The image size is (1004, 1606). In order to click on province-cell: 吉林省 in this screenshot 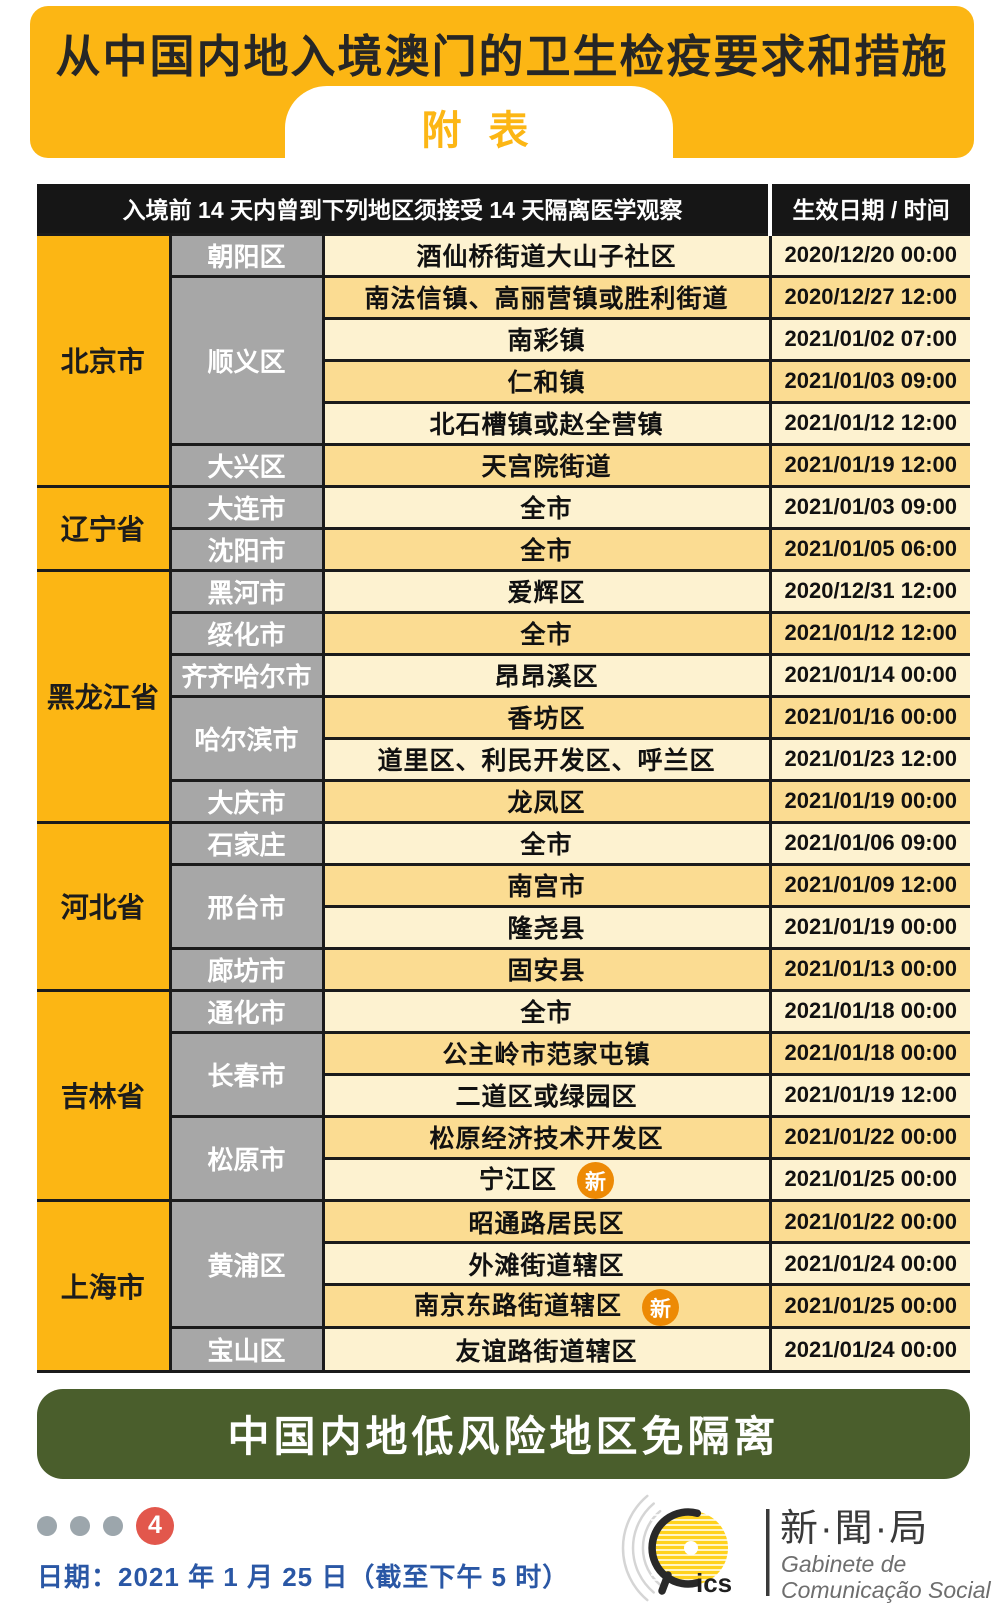, I will do `click(103, 1095)`.